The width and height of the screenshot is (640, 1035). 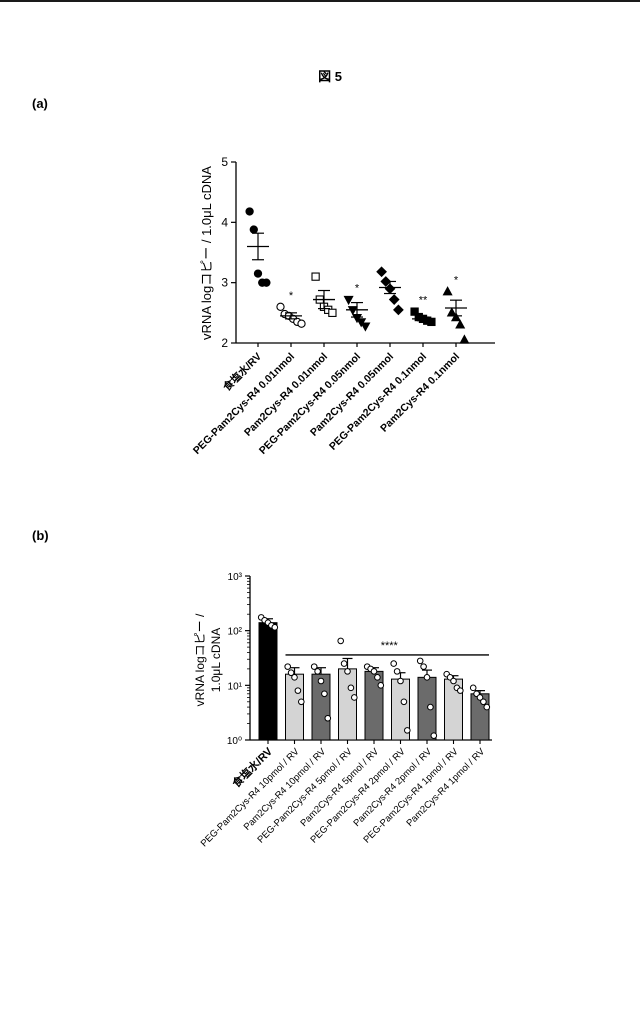 What do you see at coordinates (390, 646) in the screenshot?
I see `significance-label: ****` at bounding box center [390, 646].